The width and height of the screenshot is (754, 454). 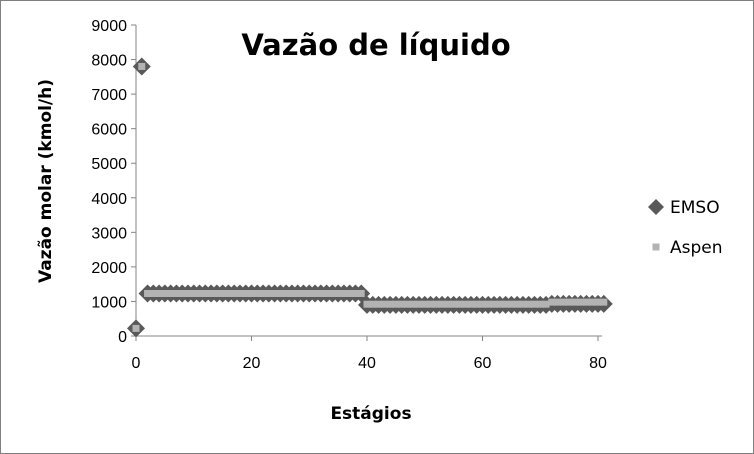 What do you see at coordinates (696, 248) in the screenshot?
I see `legend-label-aspen: Aspen` at bounding box center [696, 248].